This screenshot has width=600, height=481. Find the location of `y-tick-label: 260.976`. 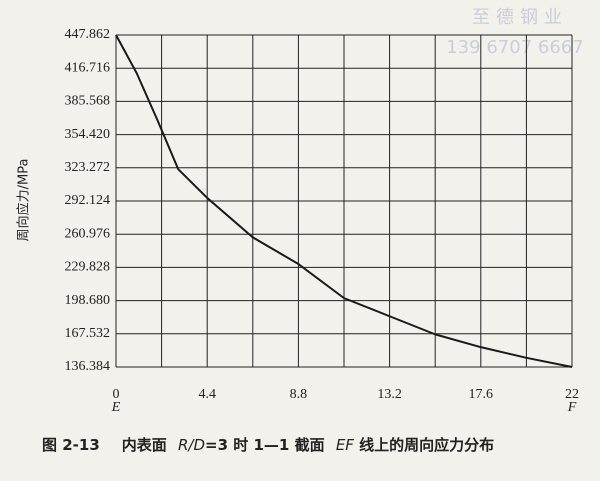

y-tick-label: 260.976 is located at coordinates (88, 233).